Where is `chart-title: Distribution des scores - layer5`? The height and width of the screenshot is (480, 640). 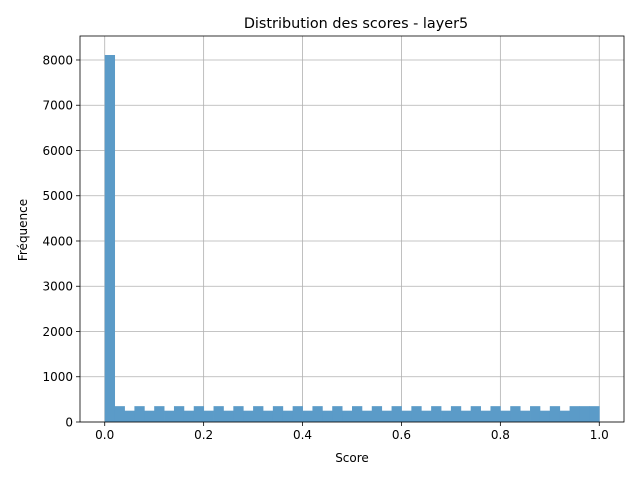
chart-title: Distribution des scores - layer5 is located at coordinates (356, 24).